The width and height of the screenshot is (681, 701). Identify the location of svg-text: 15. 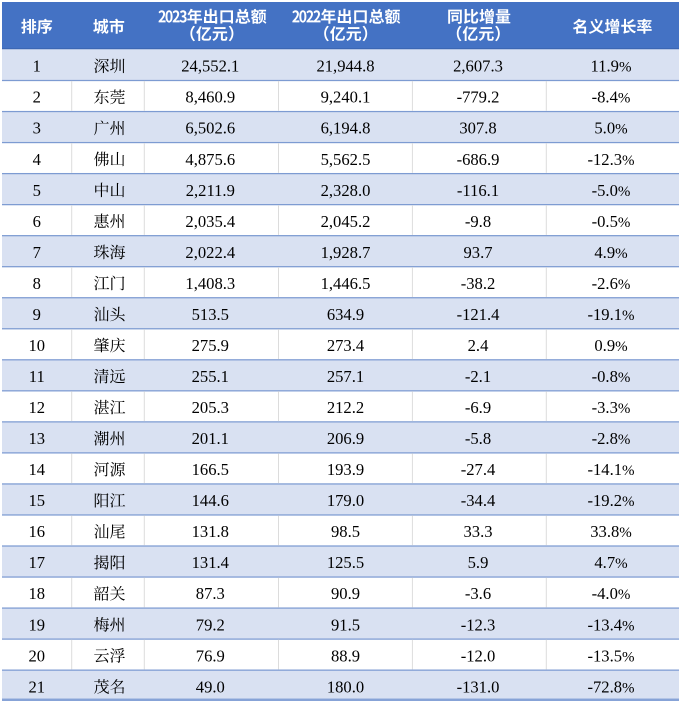
(37, 500).